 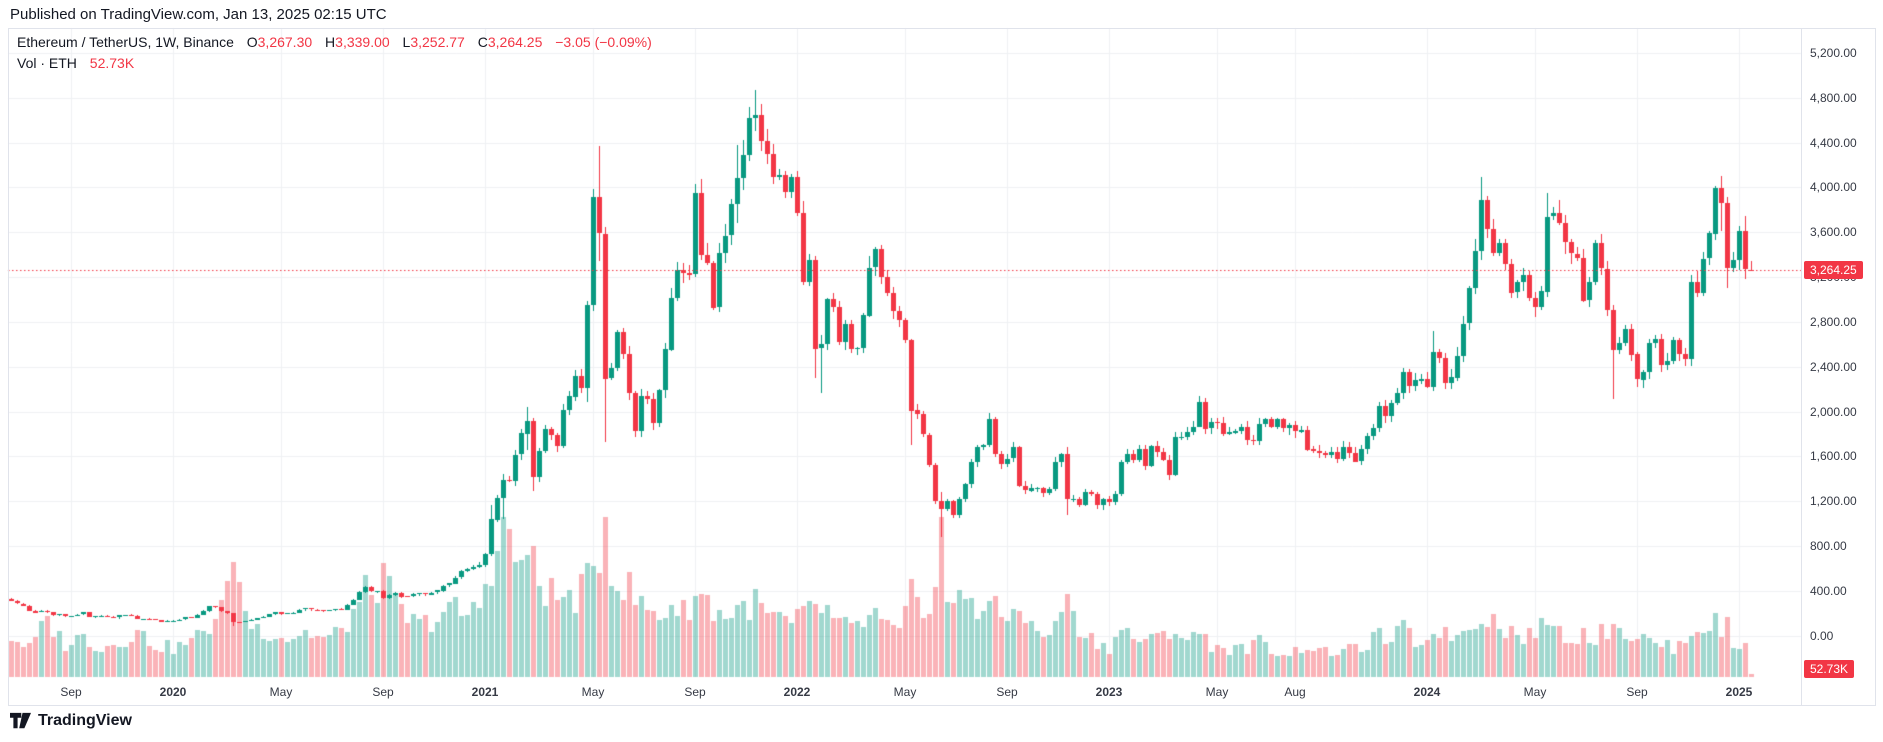 I want to click on time-axis-label: 2022, so click(x=797, y=692).